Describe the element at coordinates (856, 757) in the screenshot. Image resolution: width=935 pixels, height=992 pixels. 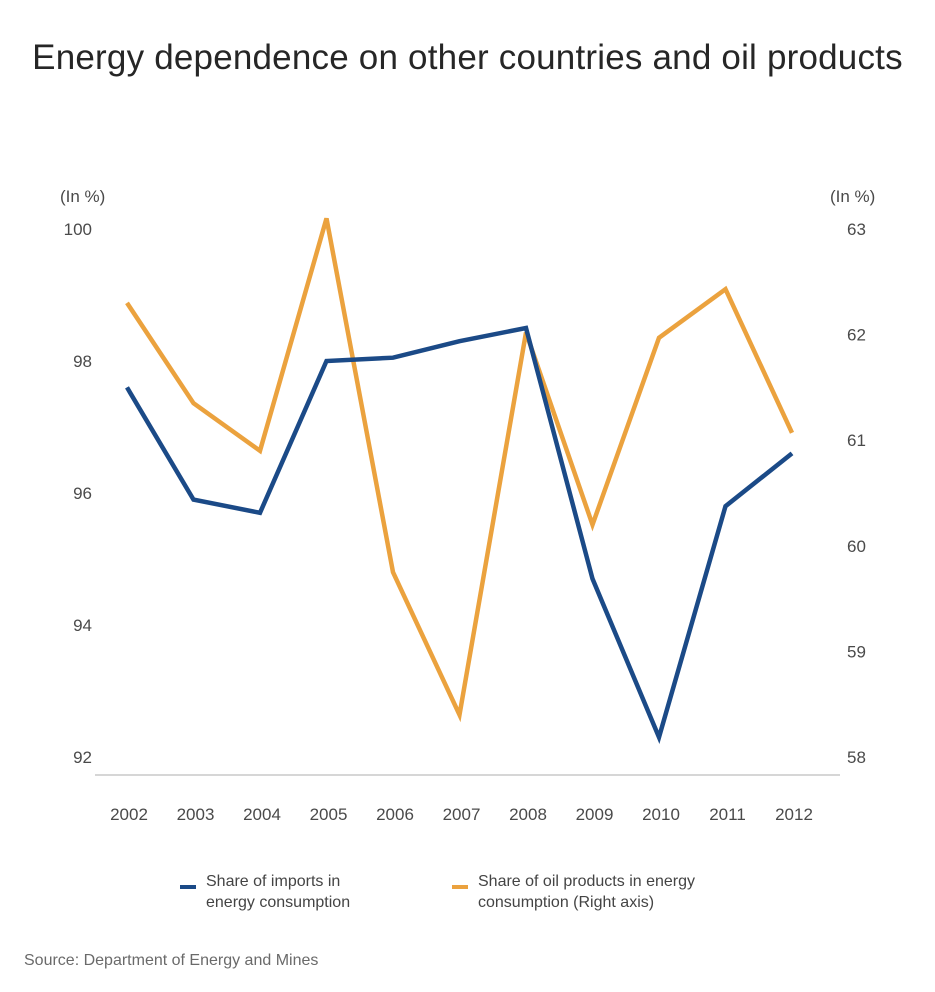
I see `right-tick-label: 58` at that location.